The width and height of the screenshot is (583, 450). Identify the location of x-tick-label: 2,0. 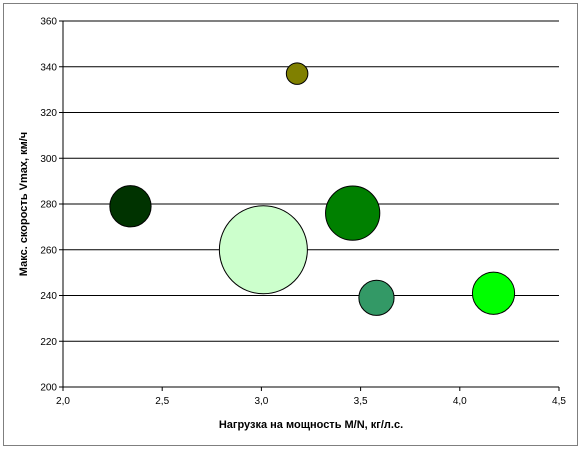
(63, 401).